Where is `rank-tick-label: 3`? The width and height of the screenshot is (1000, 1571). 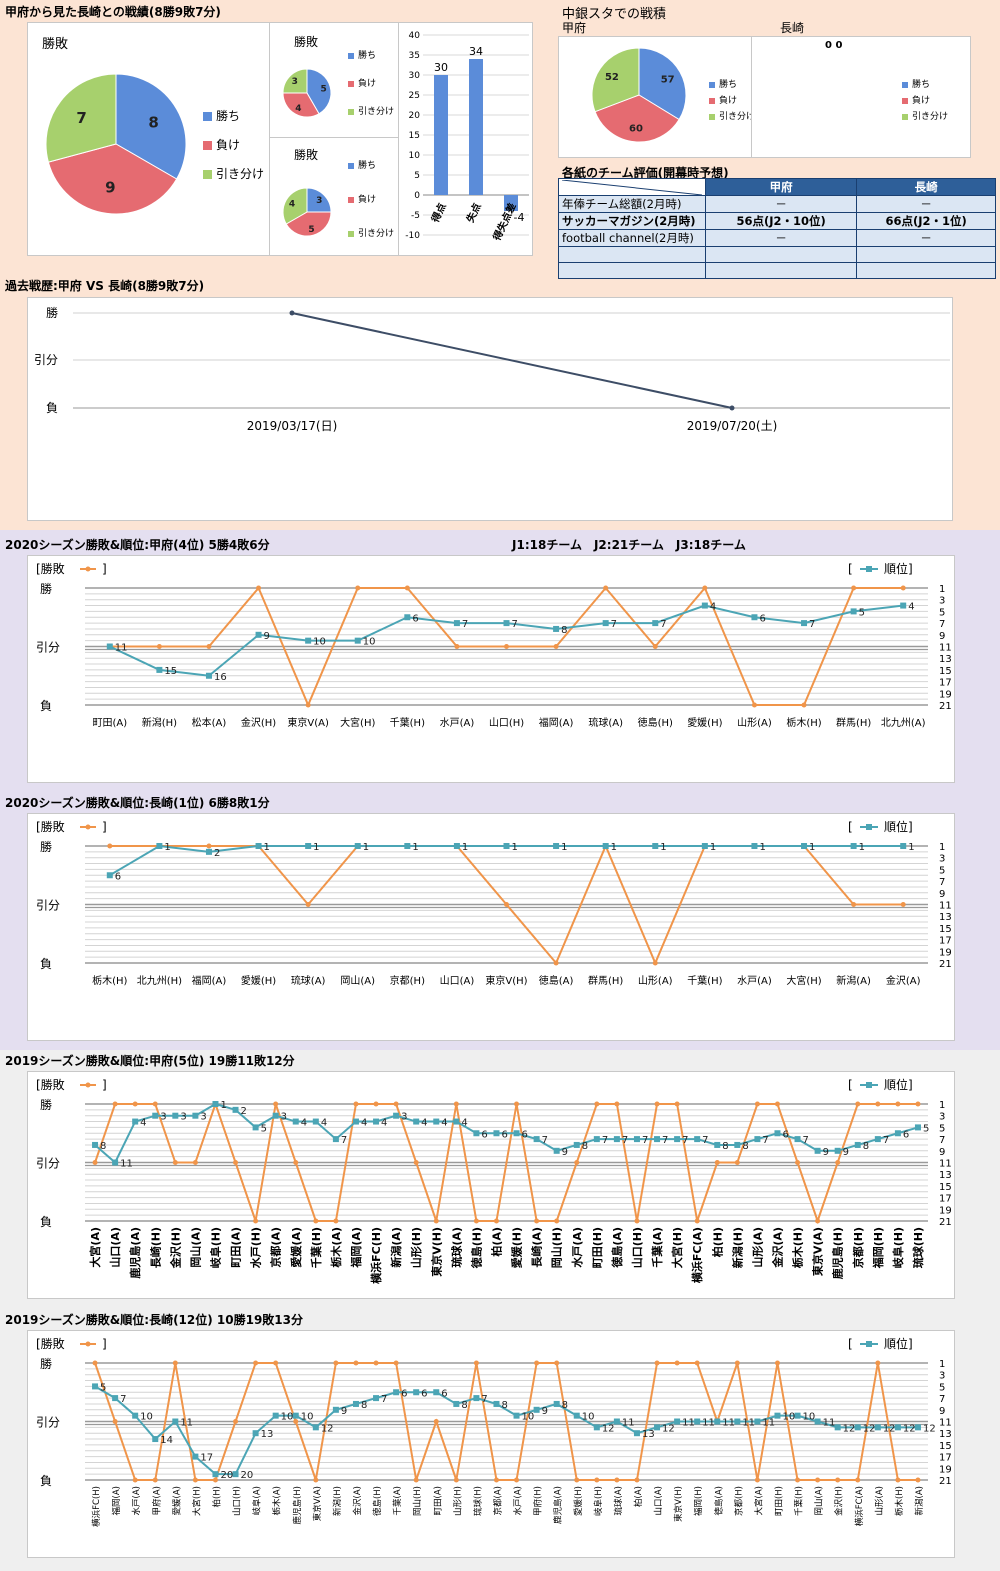 rank-tick-label: 3 is located at coordinates (942, 859).